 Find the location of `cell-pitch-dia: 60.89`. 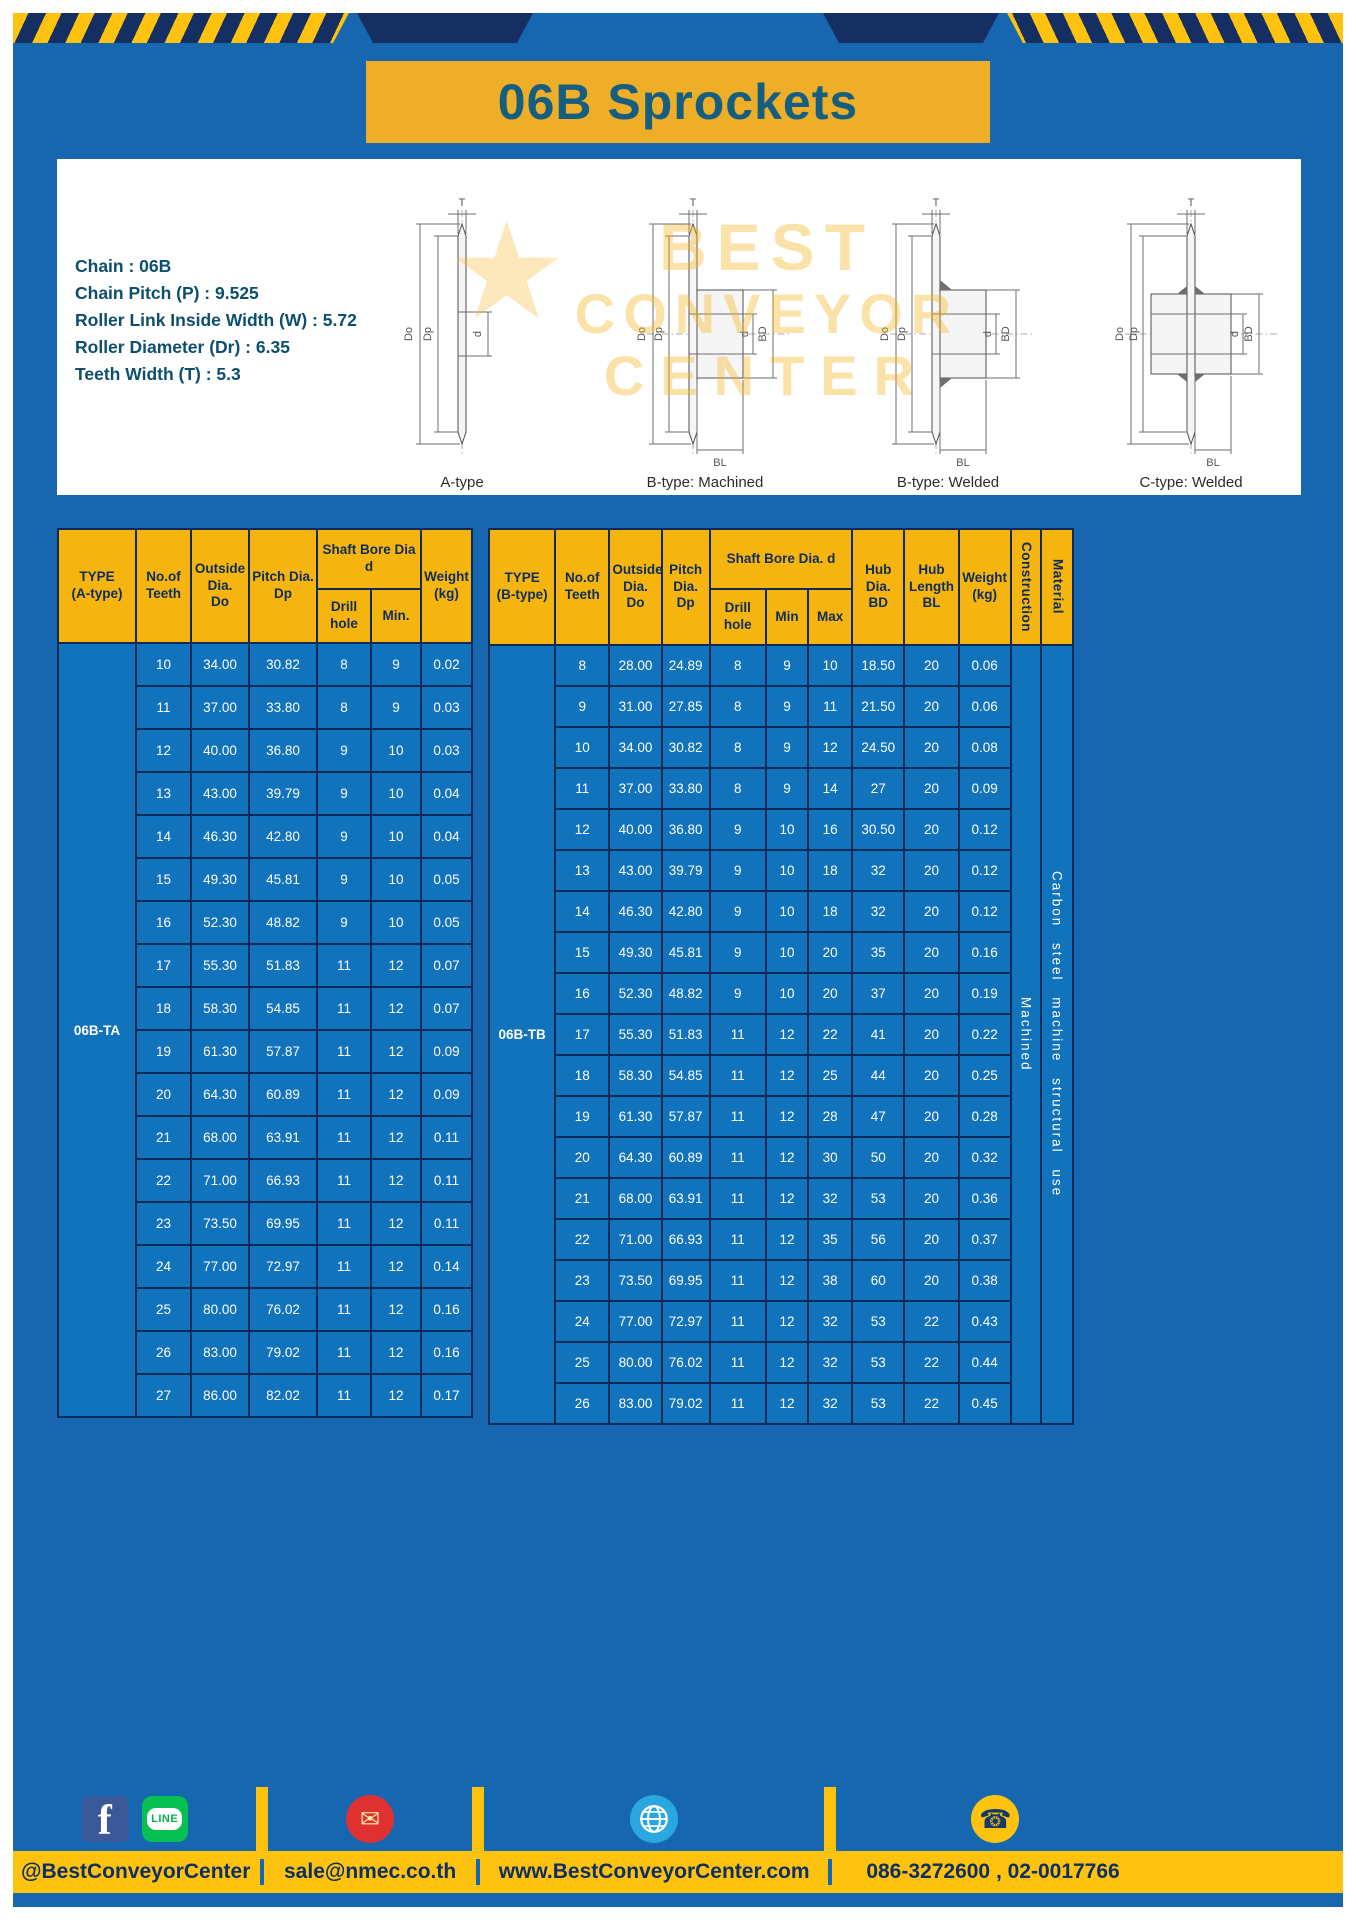

cell-pitch-dia: 60.89 is located at coordinates (685, 1157).